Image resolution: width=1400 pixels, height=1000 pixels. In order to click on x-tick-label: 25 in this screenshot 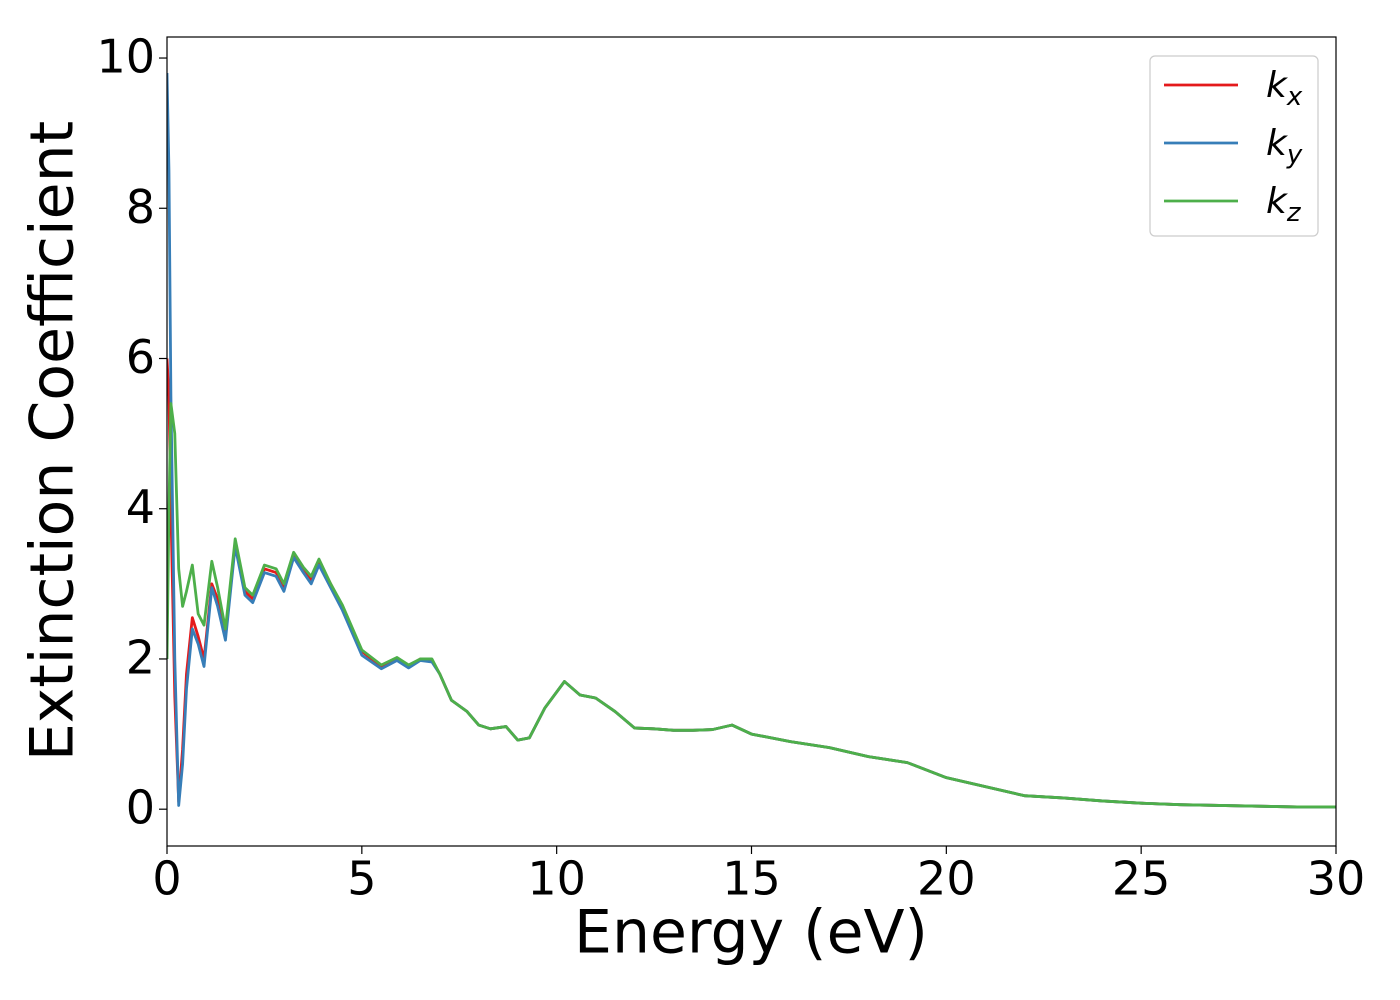, I will do `click(1141, 879)`.